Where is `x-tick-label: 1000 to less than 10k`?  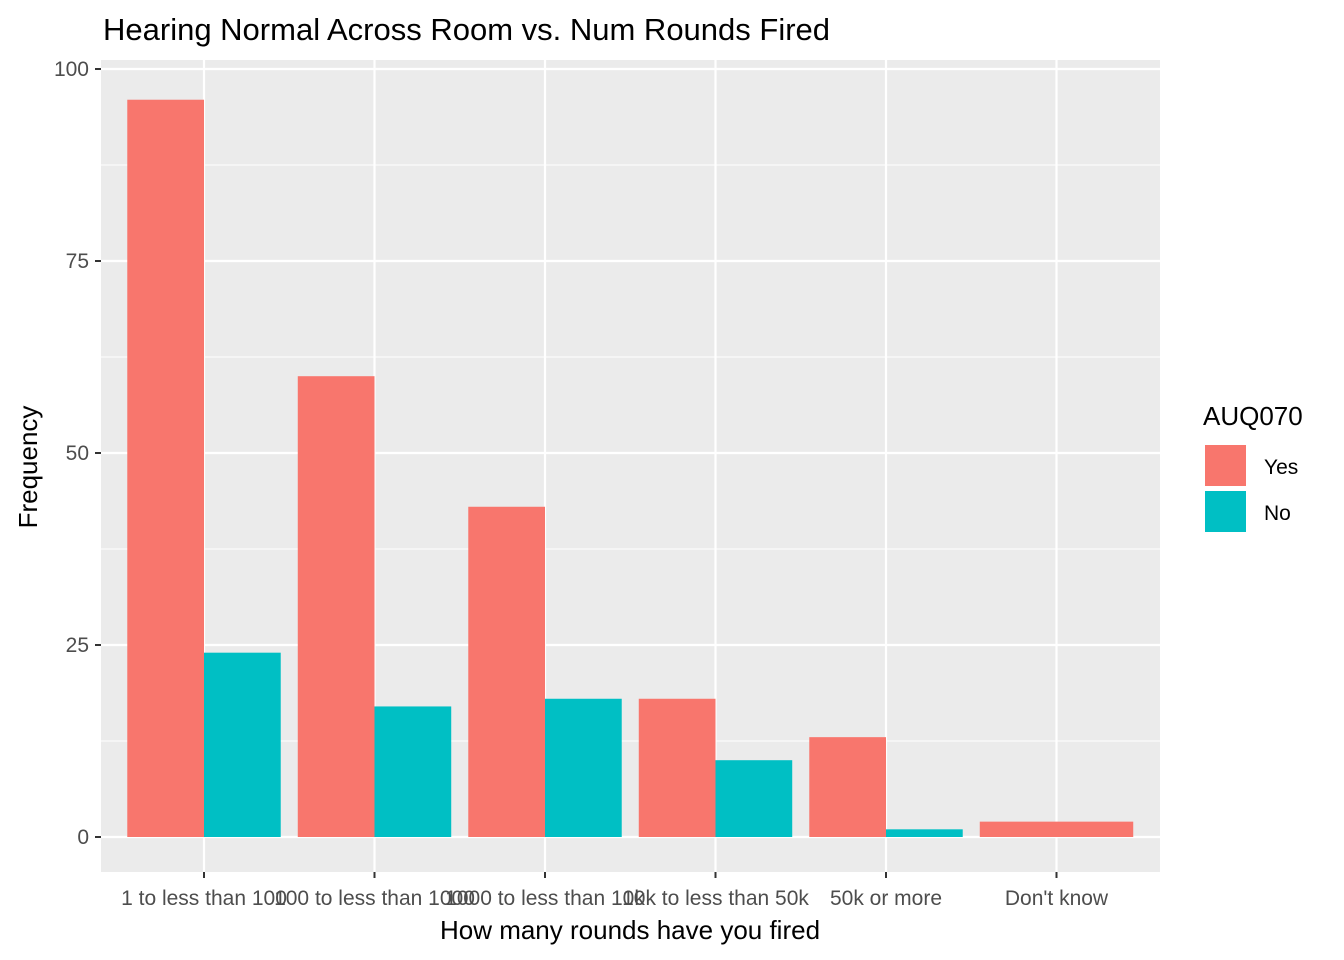 x-tick-label: 1000 to less than 10k is located at coordinates (545, 898).